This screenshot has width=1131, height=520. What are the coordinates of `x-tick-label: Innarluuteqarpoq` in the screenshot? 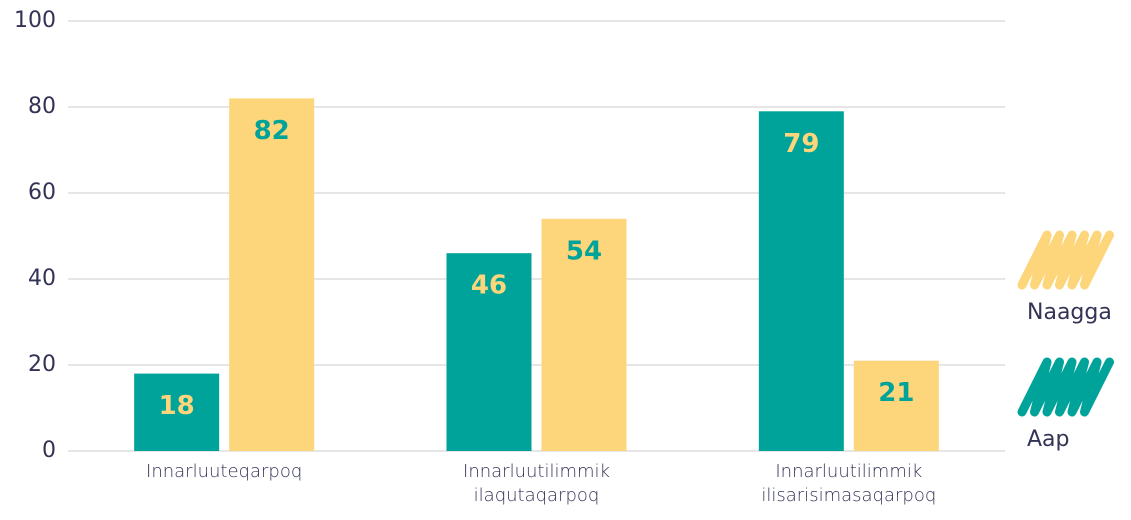 It's located at (224, 471).